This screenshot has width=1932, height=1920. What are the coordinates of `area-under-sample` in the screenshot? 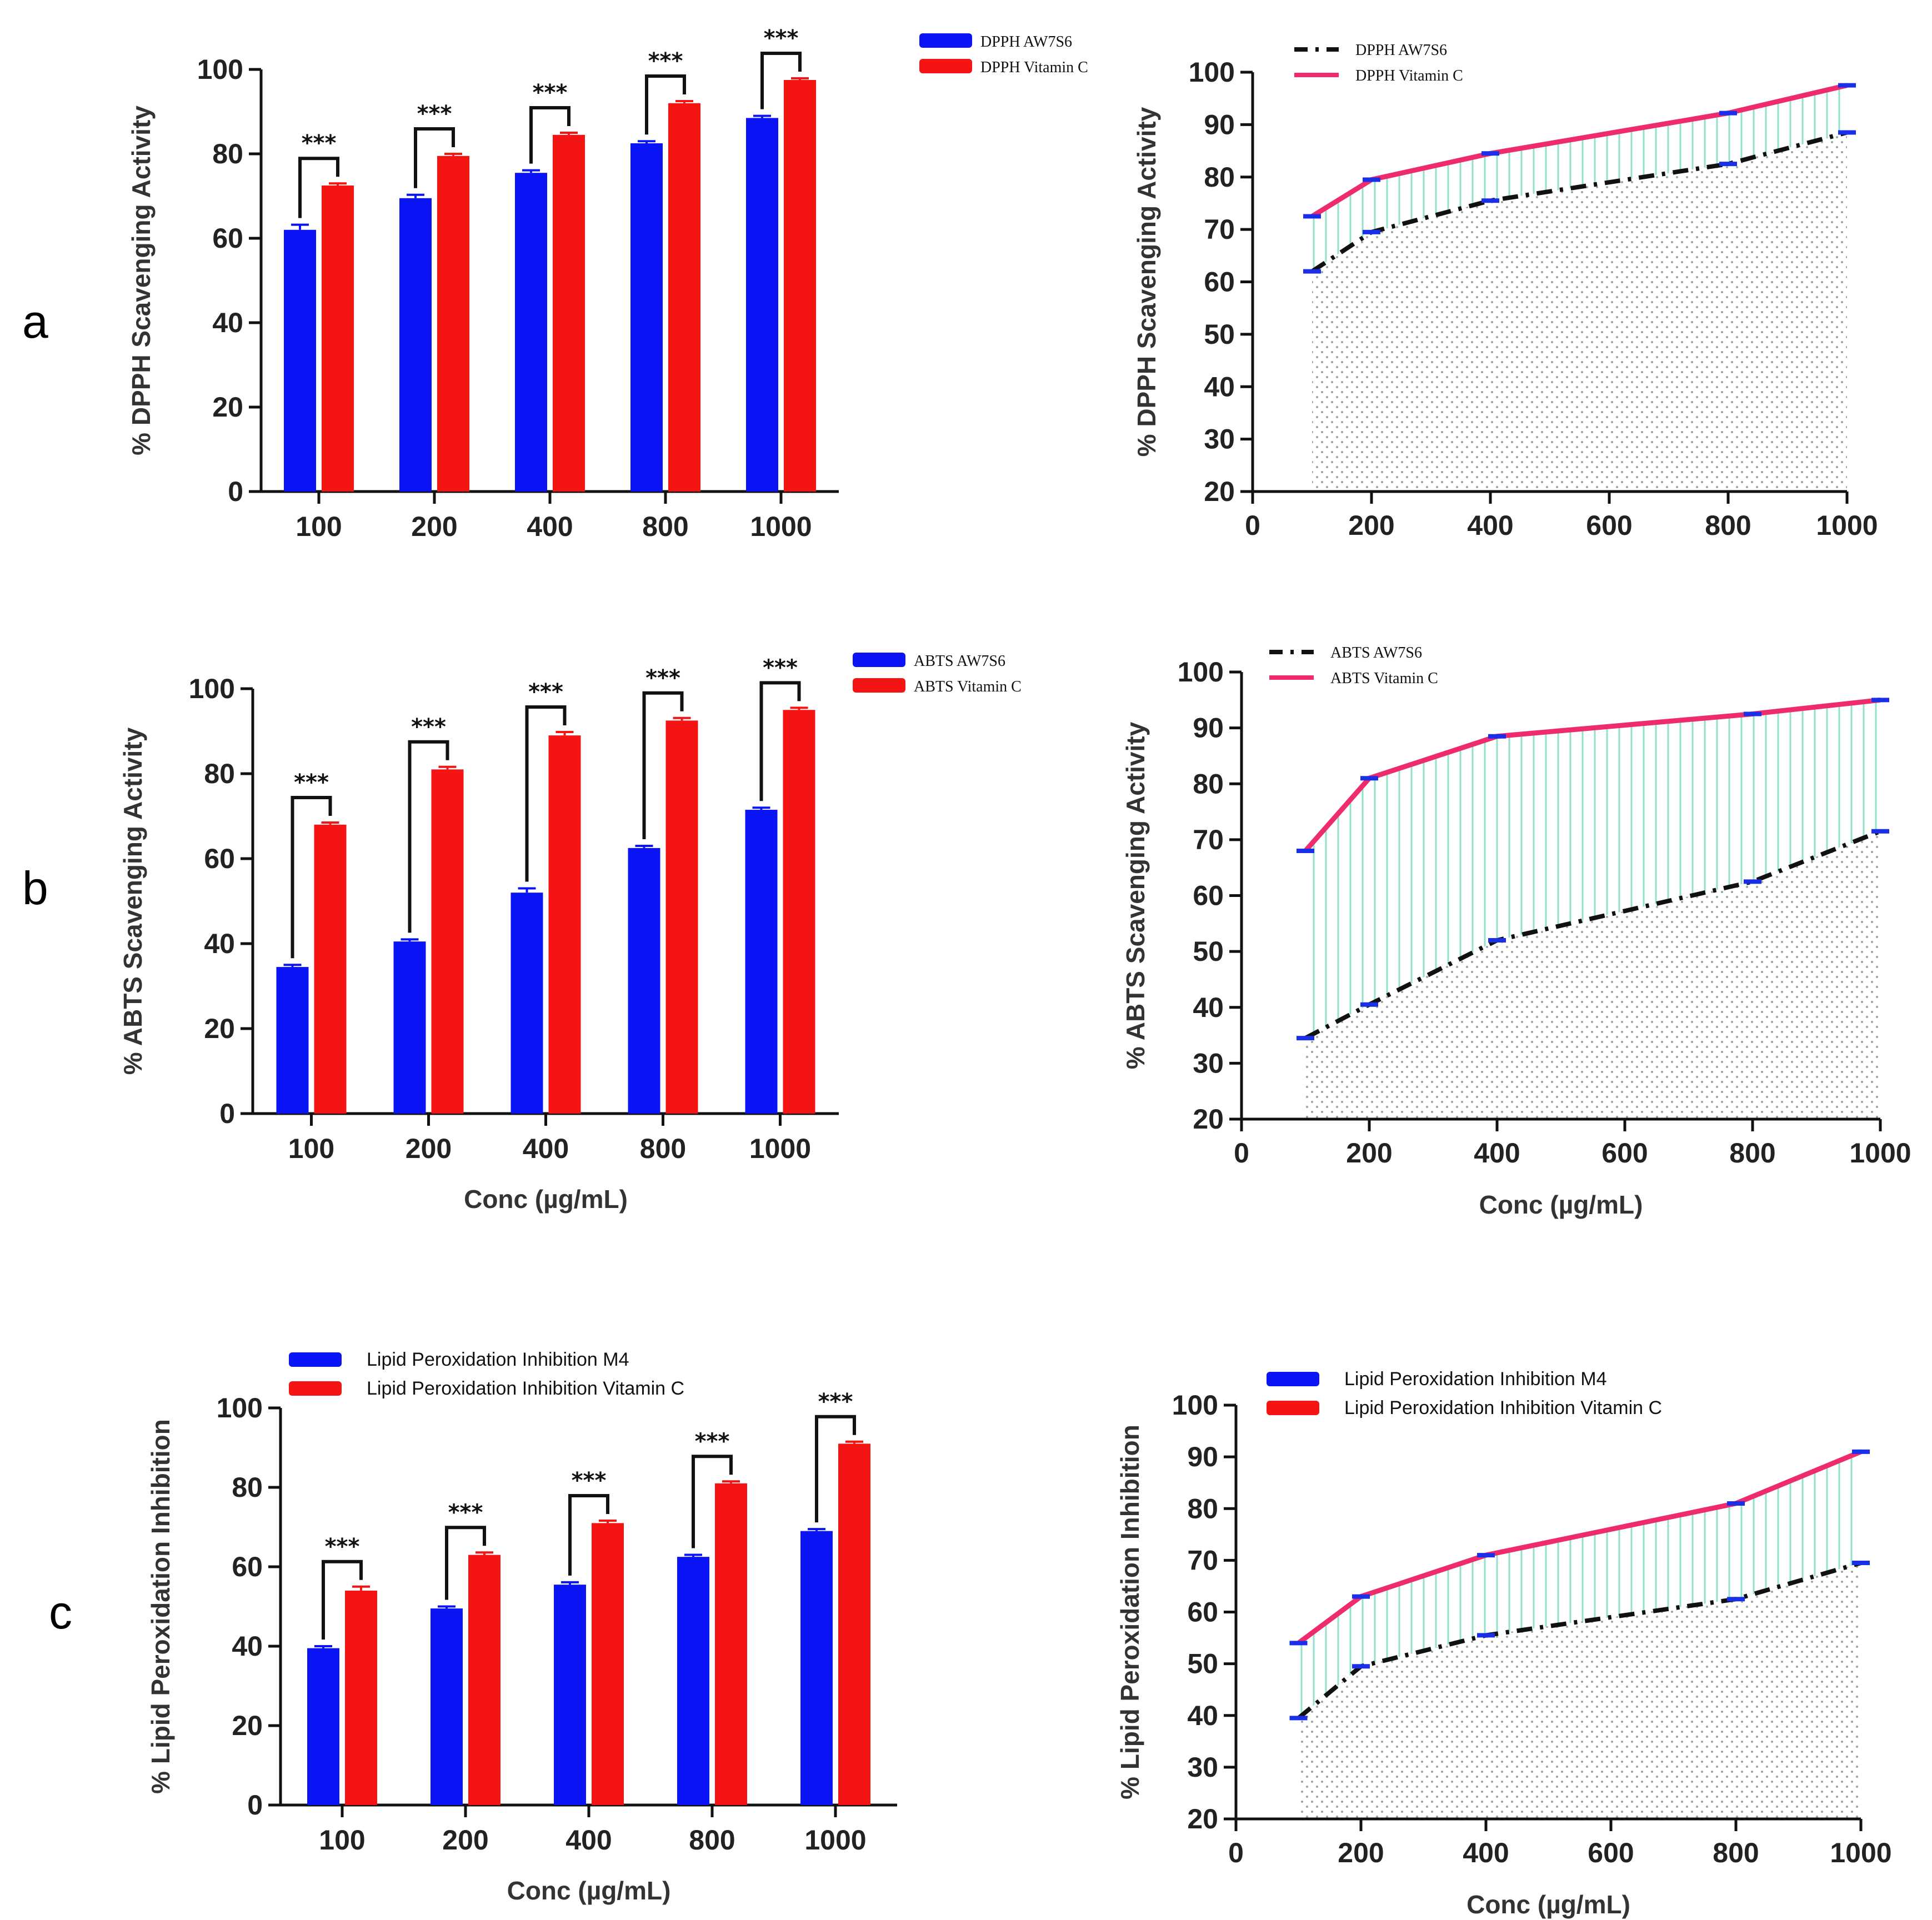 It's located at (1579, 1691).